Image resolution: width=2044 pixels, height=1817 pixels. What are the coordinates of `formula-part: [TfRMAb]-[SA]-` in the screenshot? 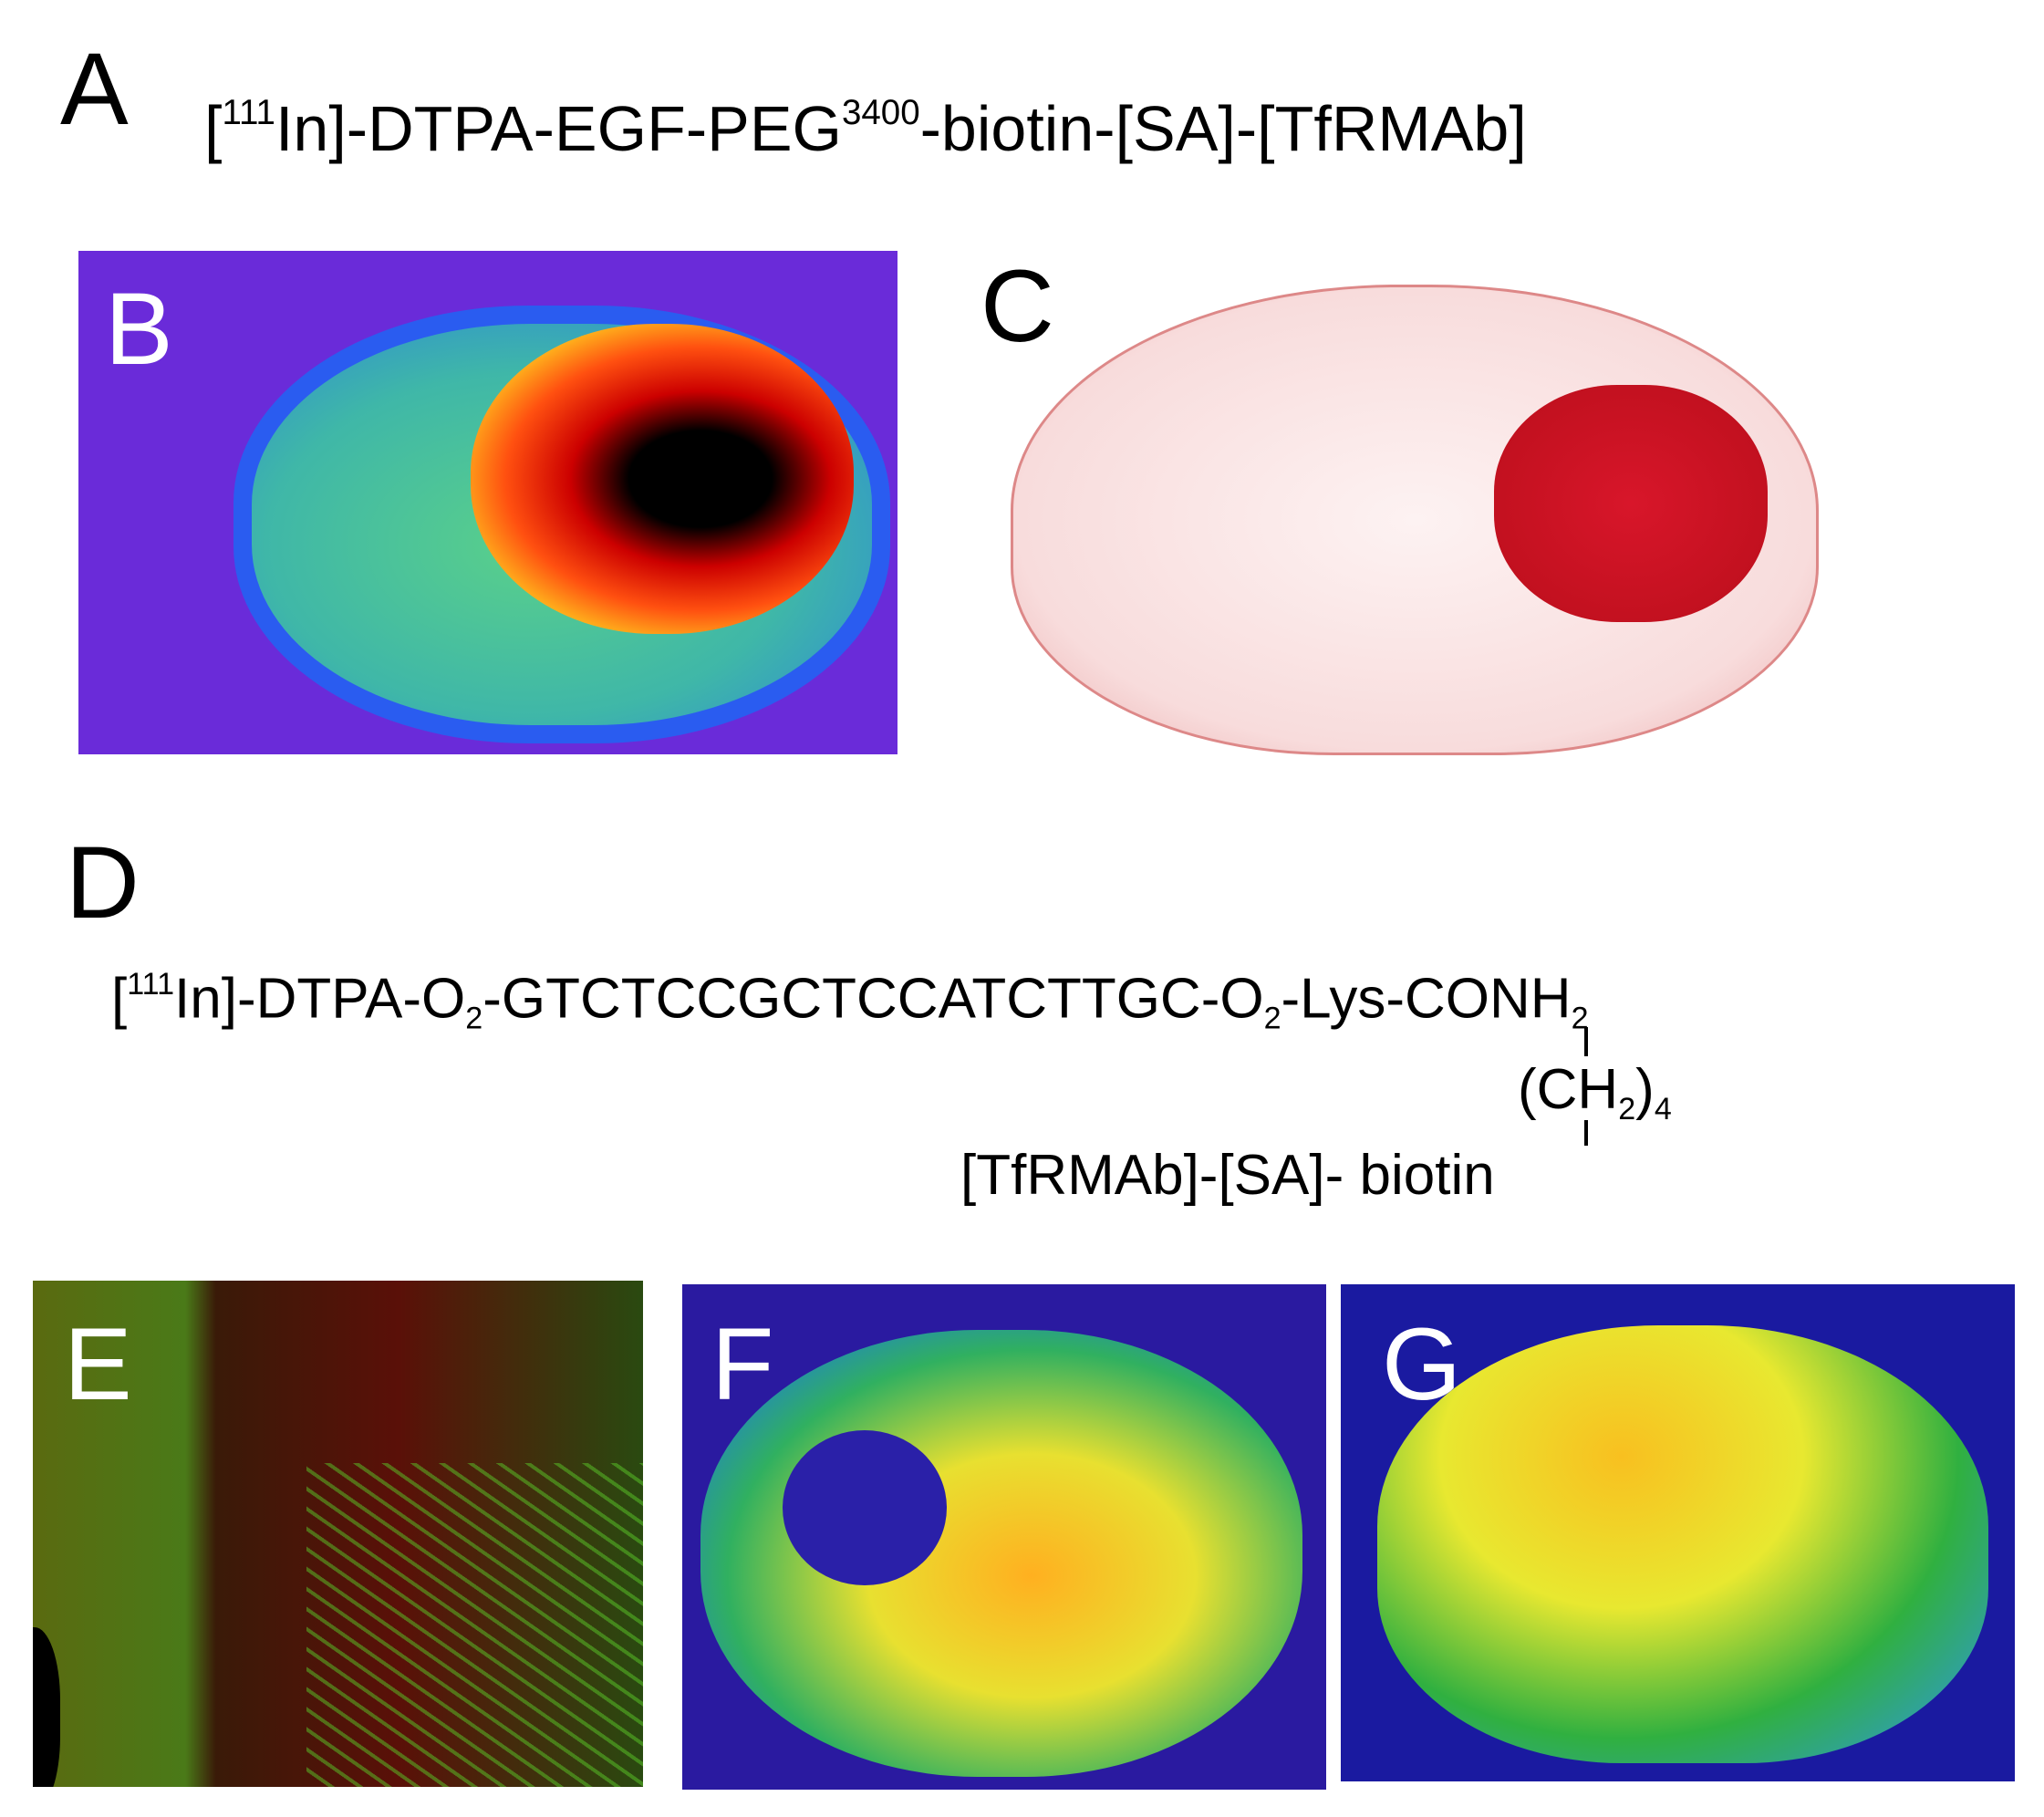 It's located at (1152, 1176).